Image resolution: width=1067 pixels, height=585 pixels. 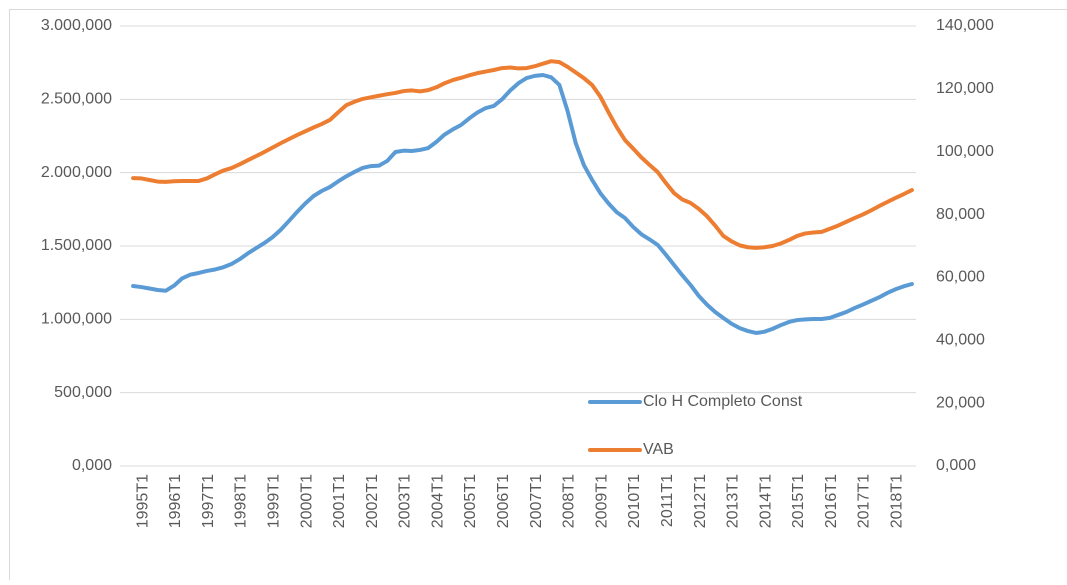 I want to click on y-tick-label: 1.000,000, so click(x=76, y=319).